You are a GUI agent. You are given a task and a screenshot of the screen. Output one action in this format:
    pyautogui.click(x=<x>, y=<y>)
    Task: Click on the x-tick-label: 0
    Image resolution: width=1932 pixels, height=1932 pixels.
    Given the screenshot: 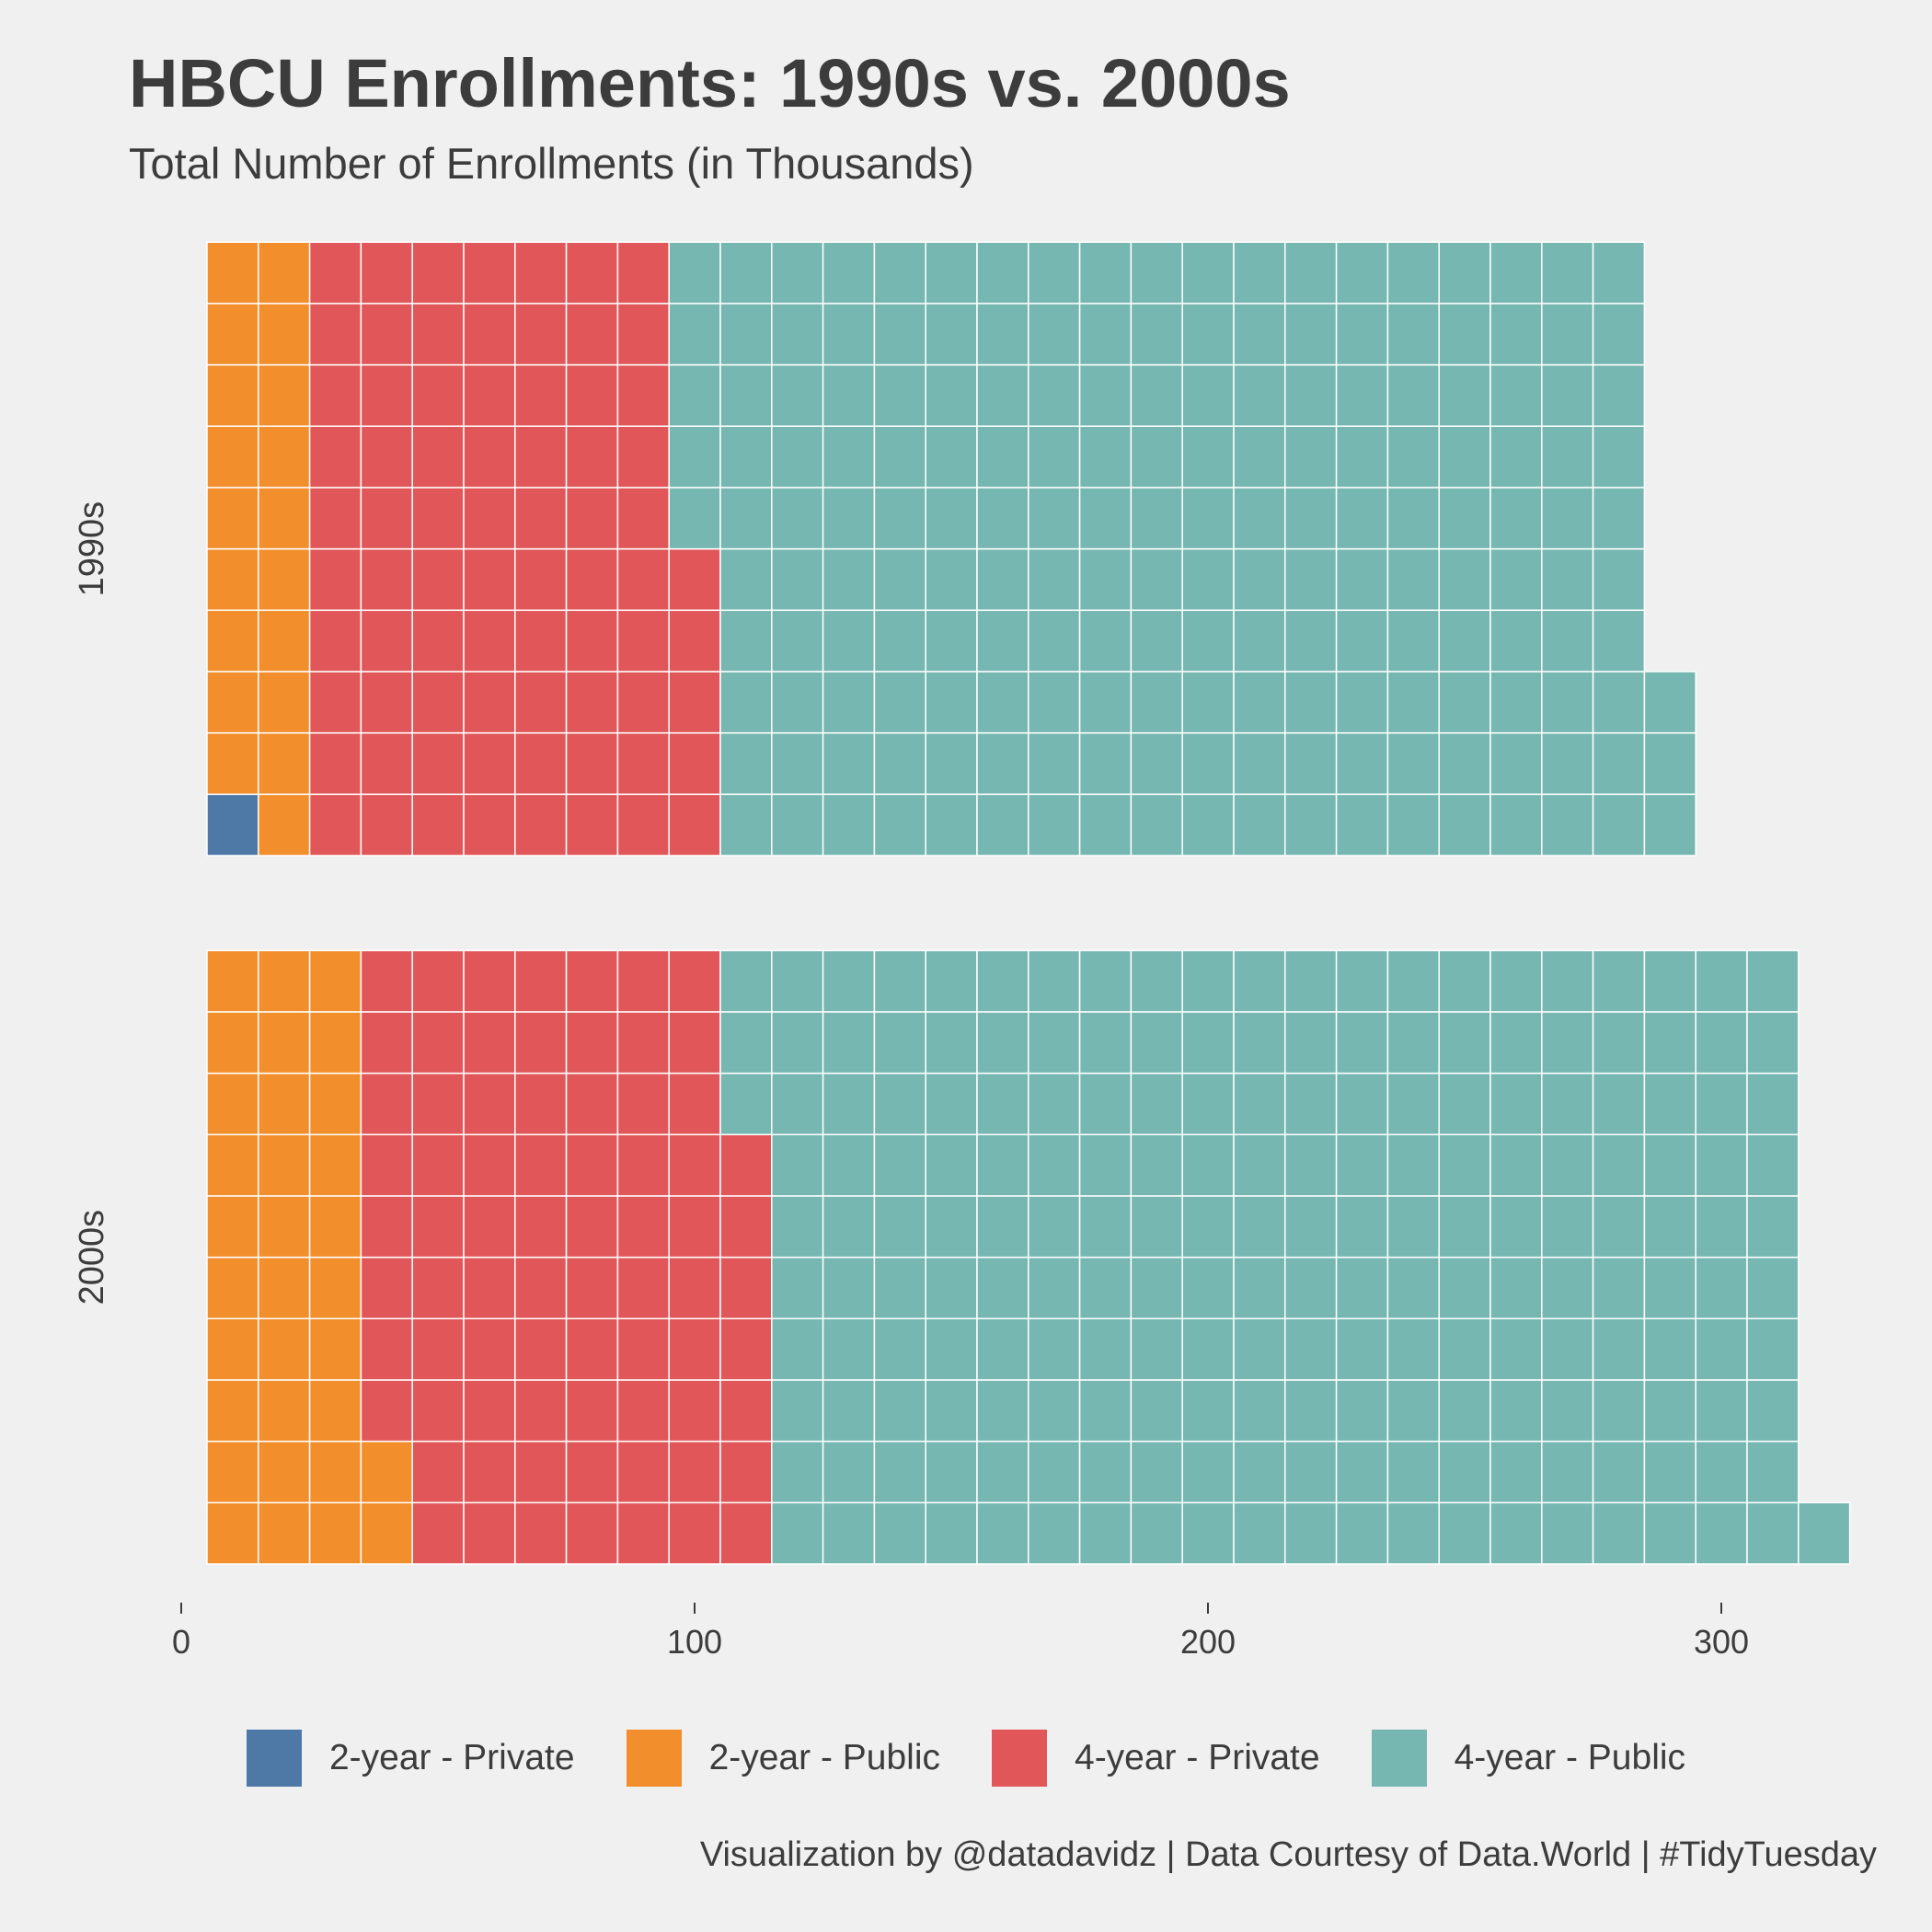 What is the action you would take?
    pyautogui.click(x=181, y=1639)
    